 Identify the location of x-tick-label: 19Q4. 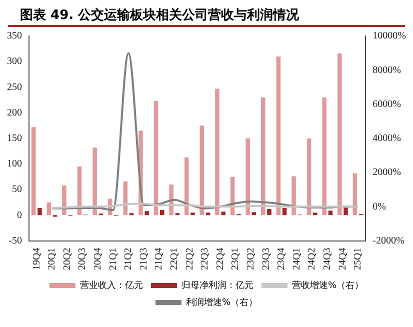
(36, 259).